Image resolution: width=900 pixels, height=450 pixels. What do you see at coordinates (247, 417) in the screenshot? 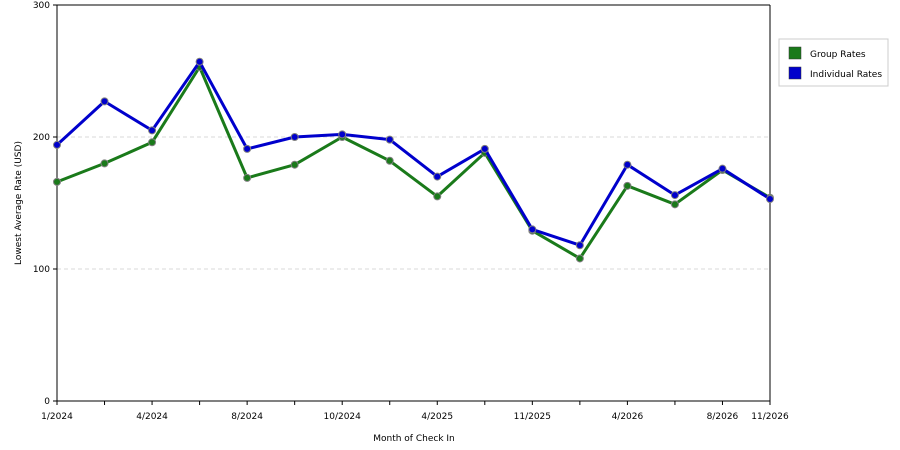
I see `x-tick-label: 8/2024` at bounding box center [247, 417].